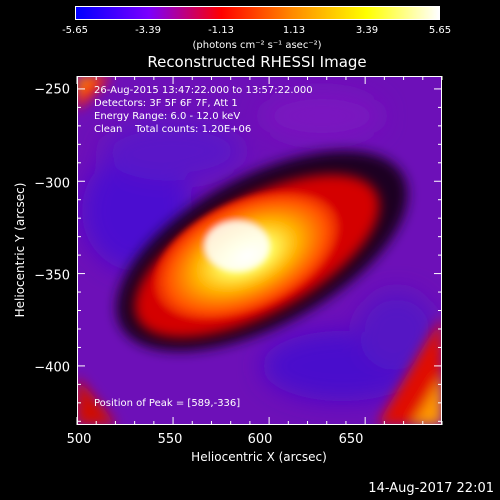 The height and width of the screenshot is (500, 500). Describe the element at coordinates (52, 276) in the screenshot. I see `y-tick-label: −350` at that location.